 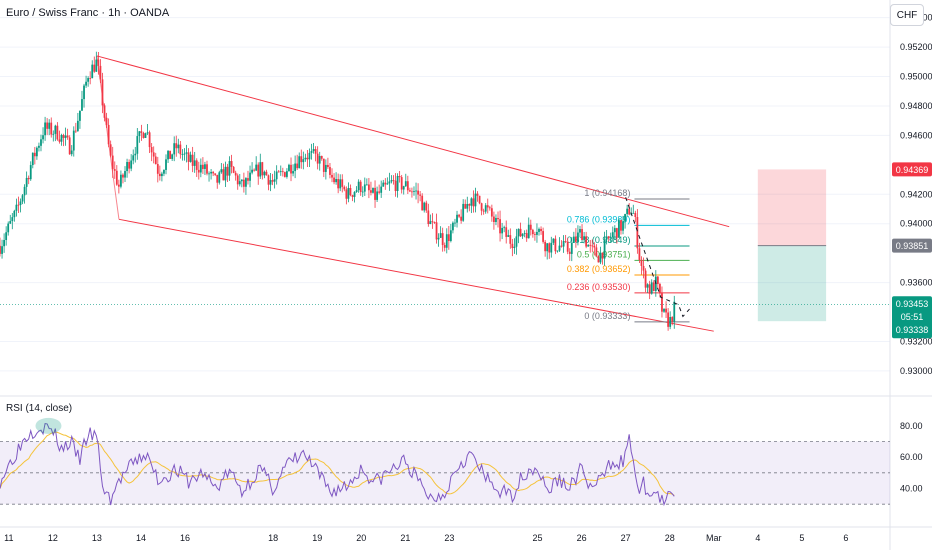 What do you see at coordinates (538, 538) in the screenshot?
I see `time-axis-label: 25` at bounding box center [538, 538].